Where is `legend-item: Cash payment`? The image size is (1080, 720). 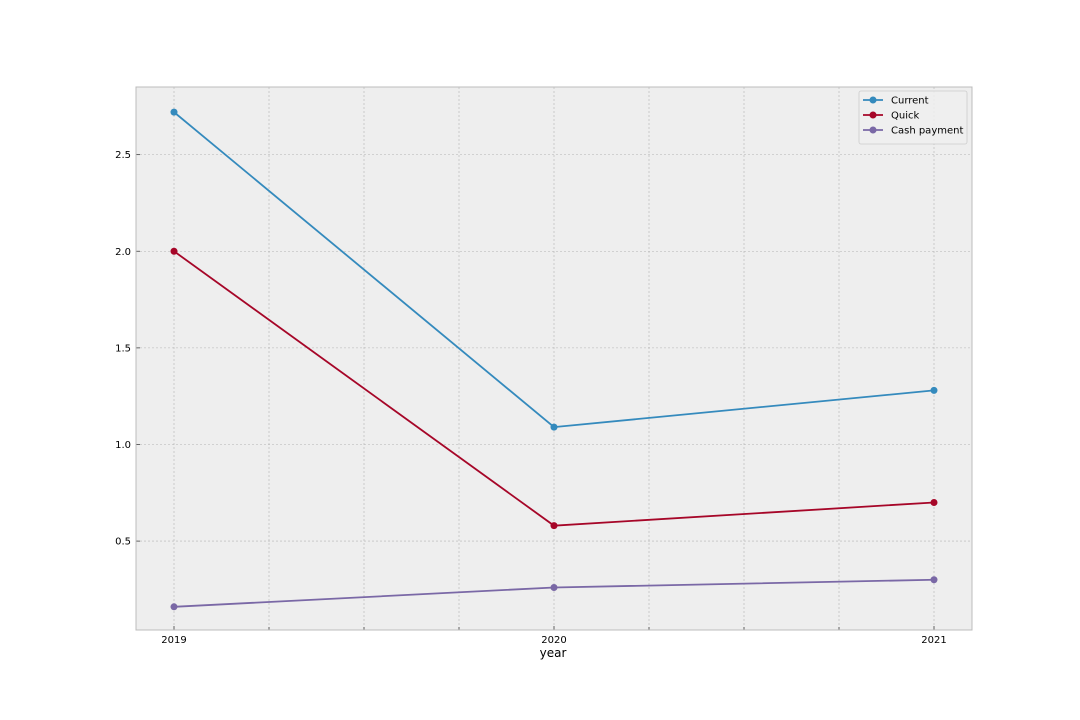 legend-item: Cash payment is located at coordinates (913, 131).